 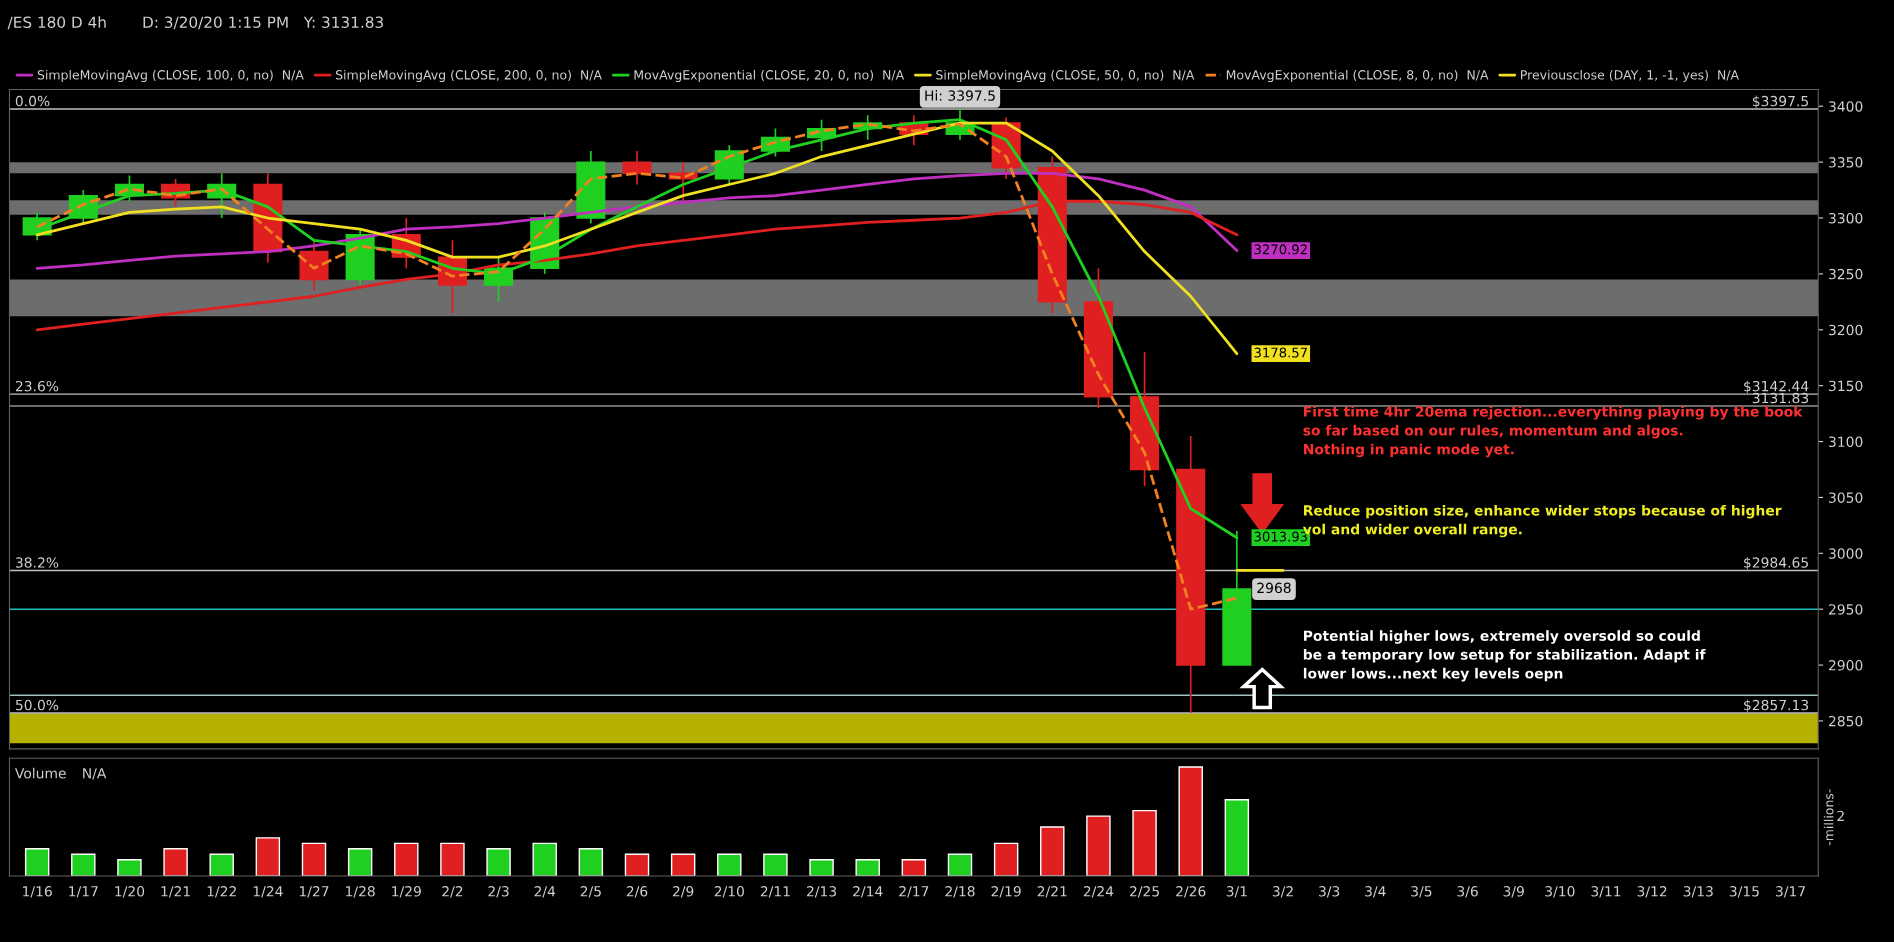 What do you see at coordinates (1098, 892) in the screenshot?
I see `x-tick-label: 2/24` at bounding box center [1098, 892].